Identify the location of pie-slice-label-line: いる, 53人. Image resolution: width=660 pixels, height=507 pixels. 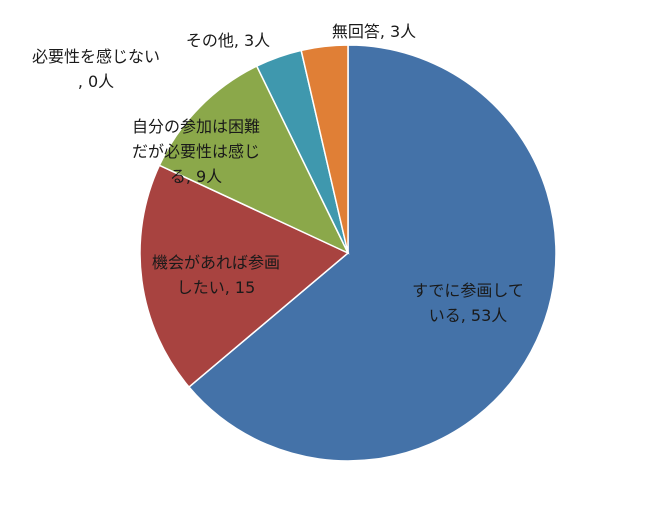
(468, 315).